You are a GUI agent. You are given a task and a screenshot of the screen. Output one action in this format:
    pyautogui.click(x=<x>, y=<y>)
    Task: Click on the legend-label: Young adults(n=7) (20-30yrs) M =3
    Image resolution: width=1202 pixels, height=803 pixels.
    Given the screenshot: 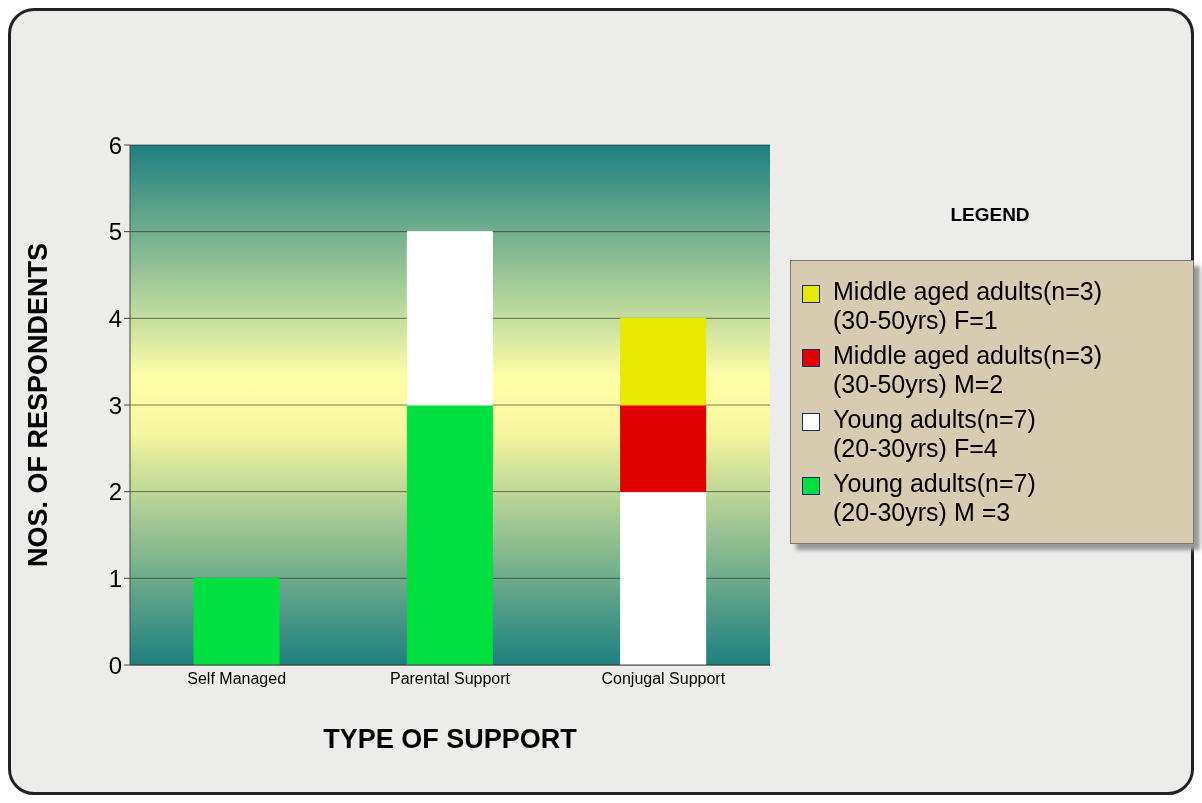 What is the action you would take?
    pyautogui.click(x=934, y=497)
    